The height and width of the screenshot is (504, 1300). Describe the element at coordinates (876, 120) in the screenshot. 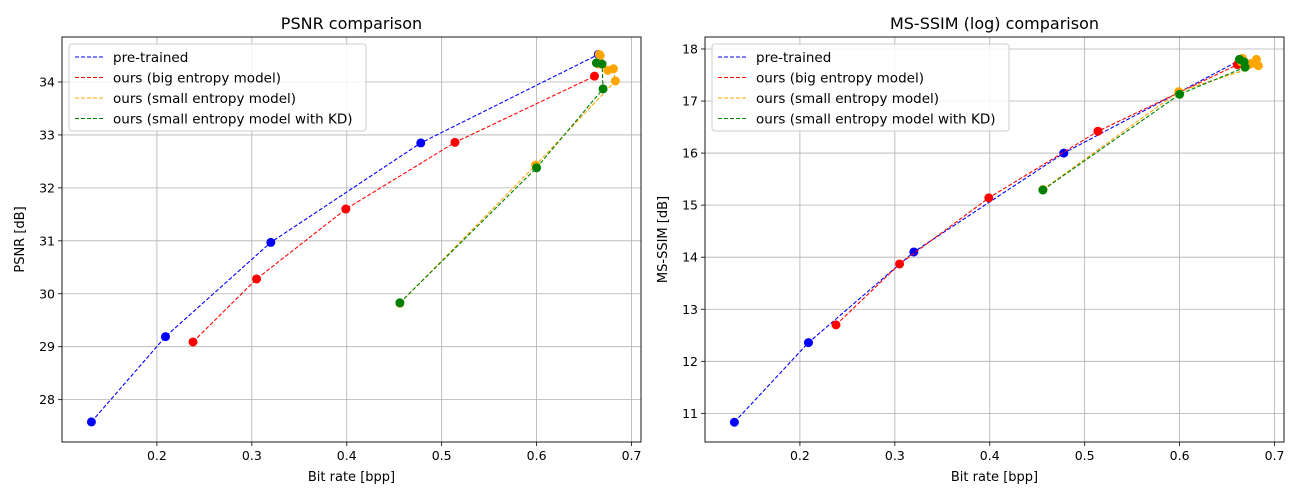

I see `msssim-legend-label: ours (small entropy model with KD)` at that location.